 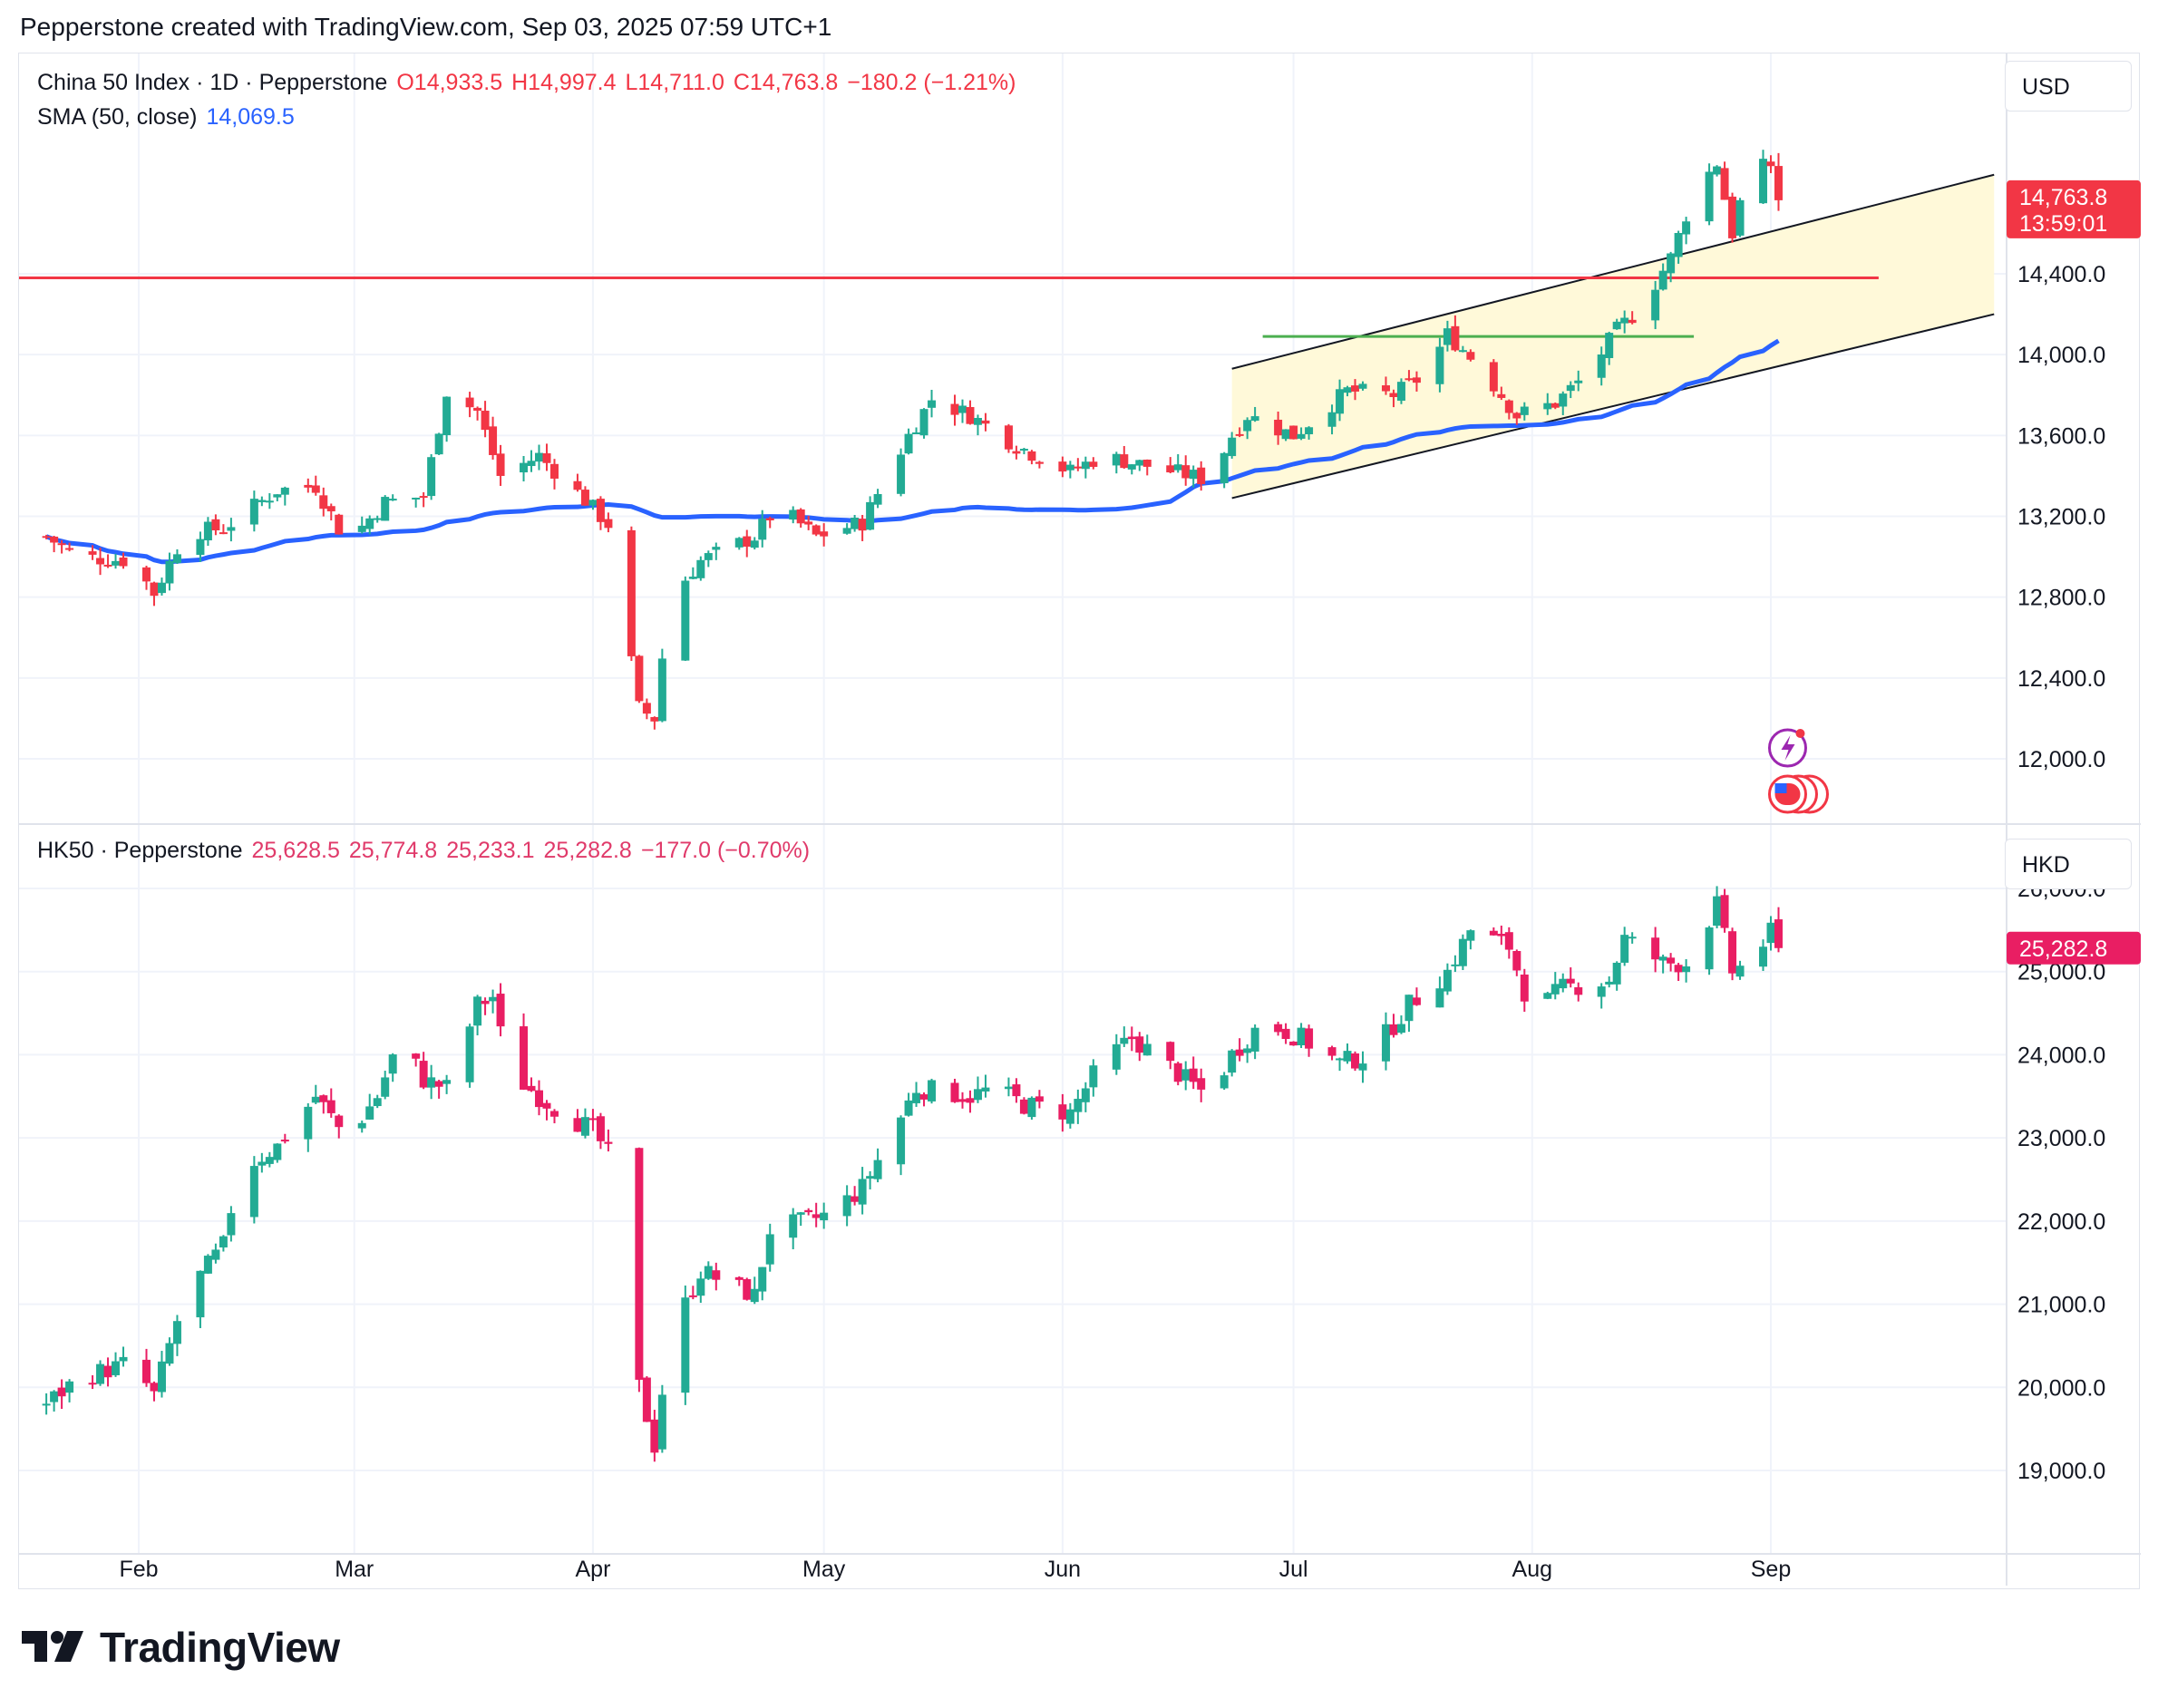 What do you see at coordinates (587, 850) in the screenshot?
I see `bottom-close: 25,282.8` at bounding box center [587, 850].